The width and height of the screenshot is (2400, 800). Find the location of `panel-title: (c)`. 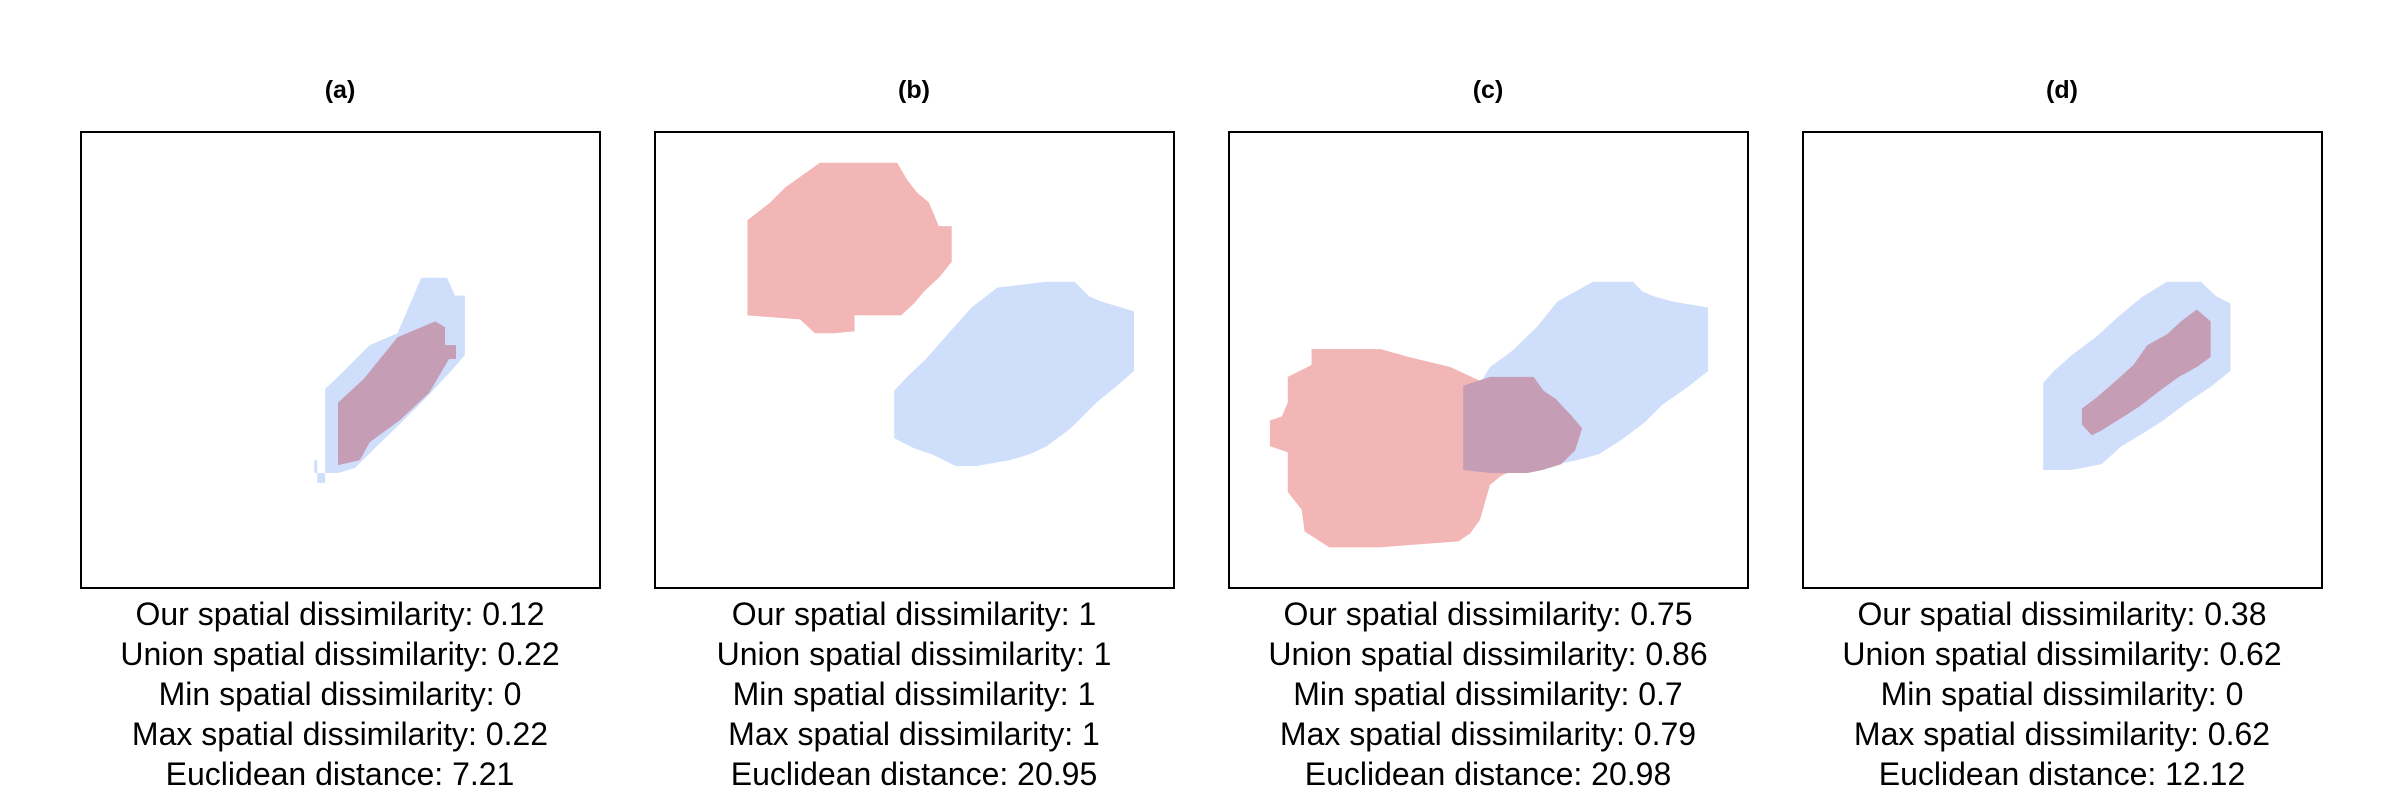

panel-title: (c) is located at coordinates (1488, 90).